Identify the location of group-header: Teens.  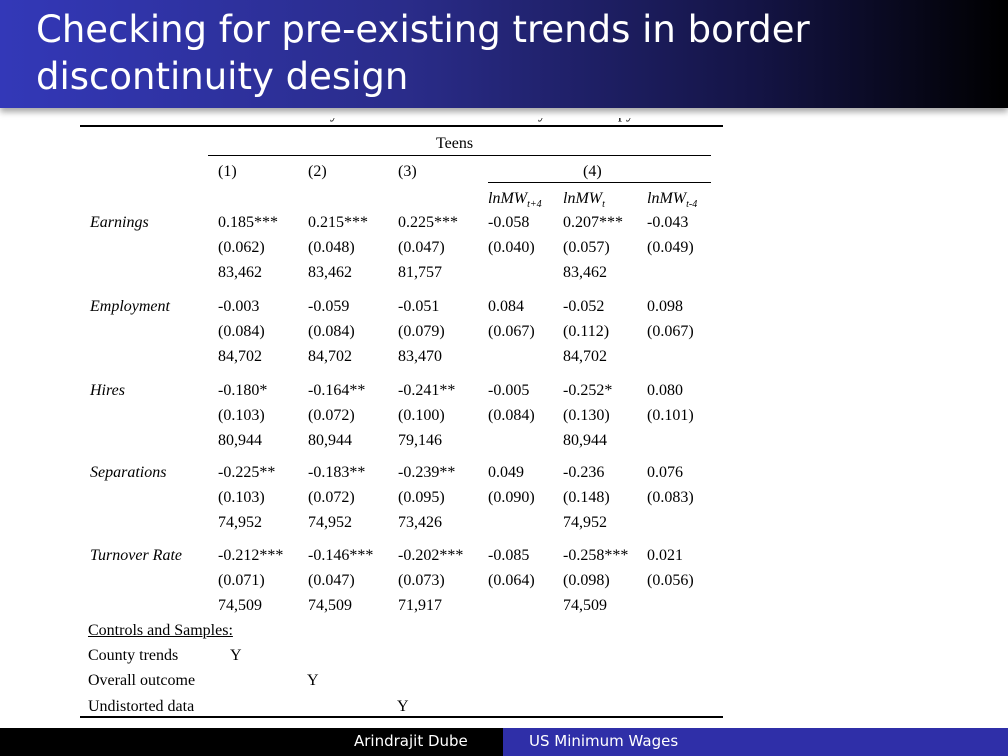
(455, 143).